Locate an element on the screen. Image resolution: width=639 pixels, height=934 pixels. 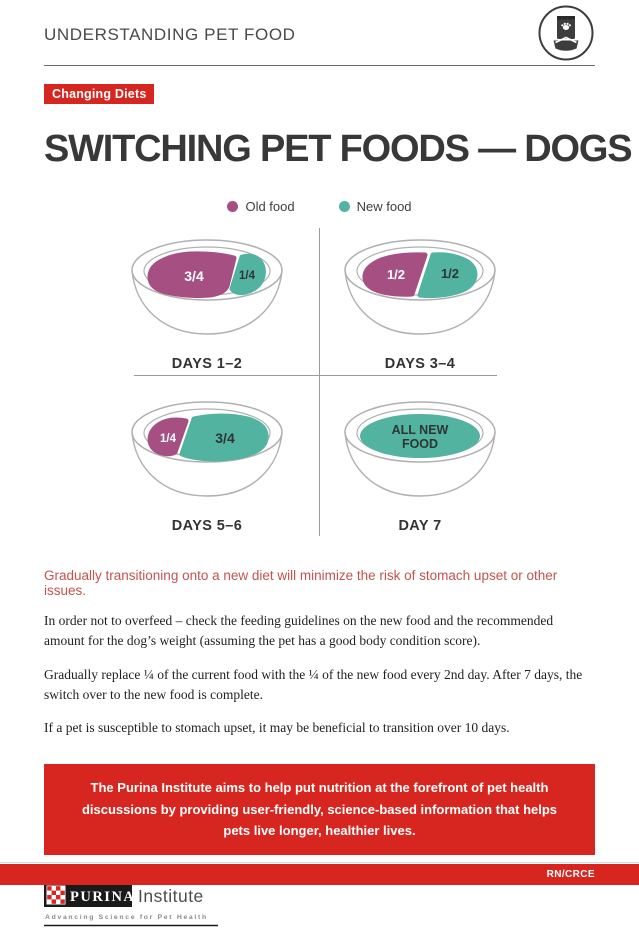
bowl-days-1-2: 3/4 1/4 DAYS 1–2 is located at coordinates (207, 303).